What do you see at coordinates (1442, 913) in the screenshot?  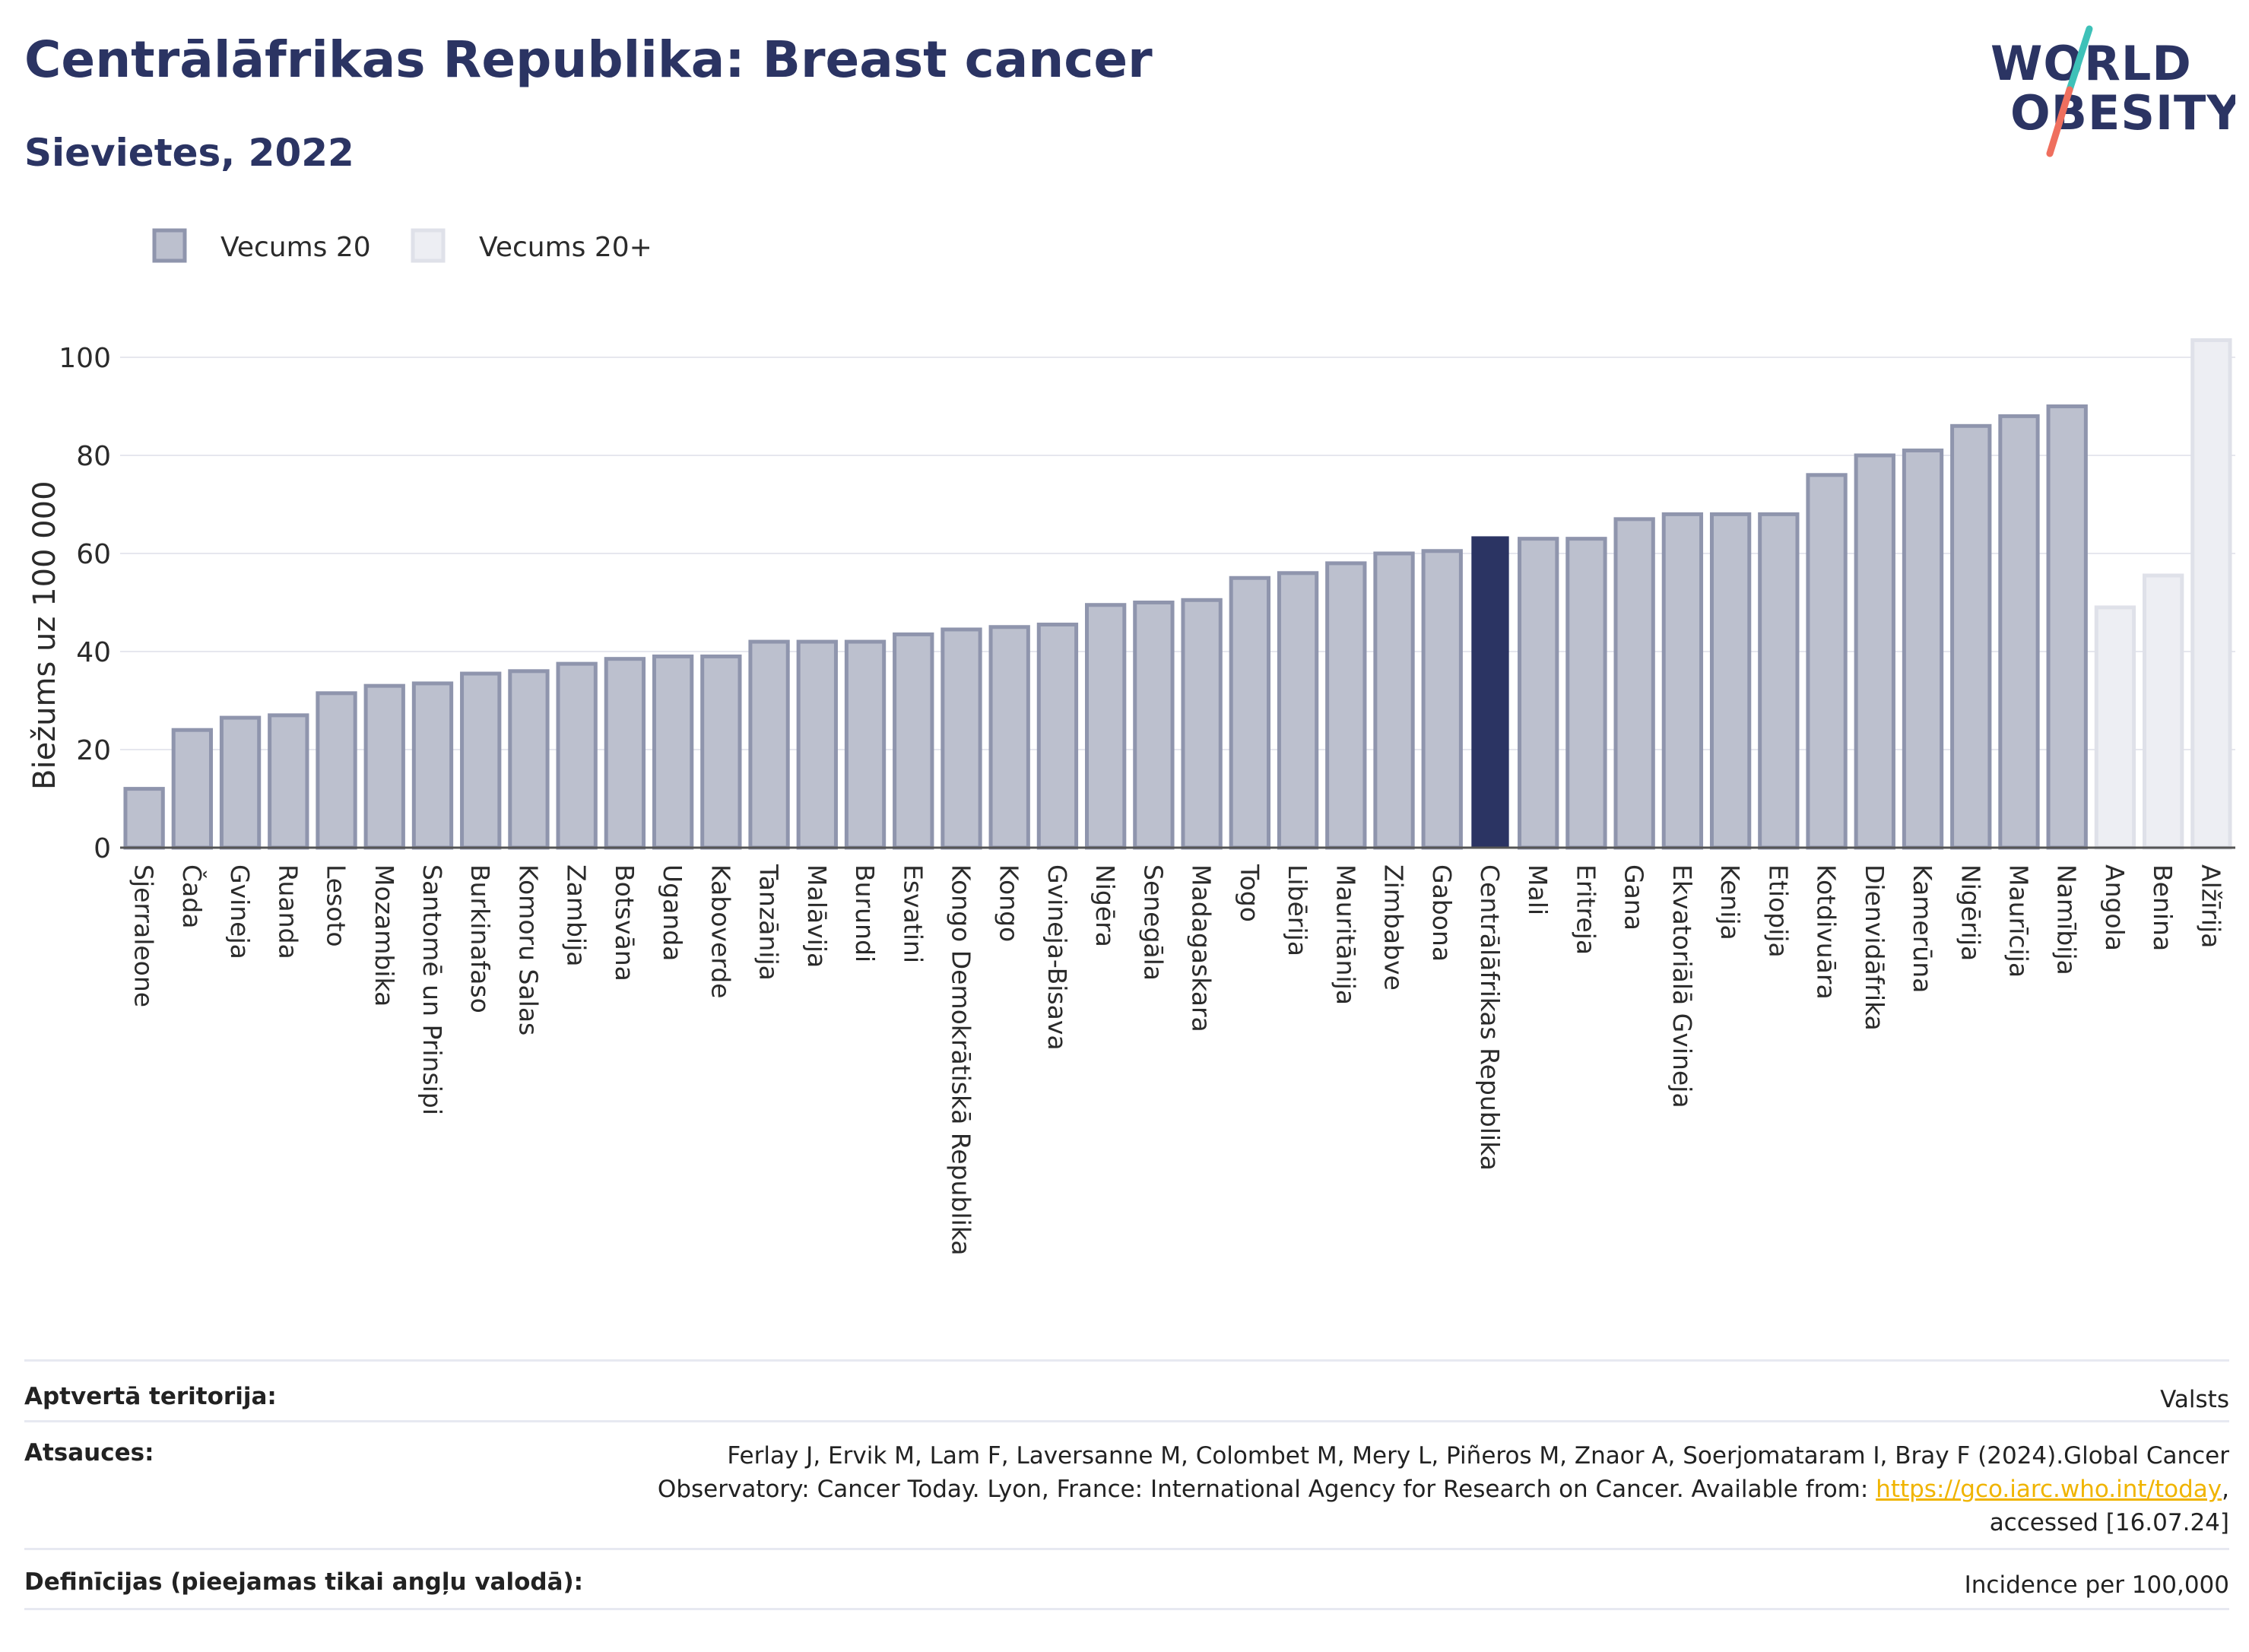 I see `x-tick-label: Gabona` at bounding box center [1442, 913].